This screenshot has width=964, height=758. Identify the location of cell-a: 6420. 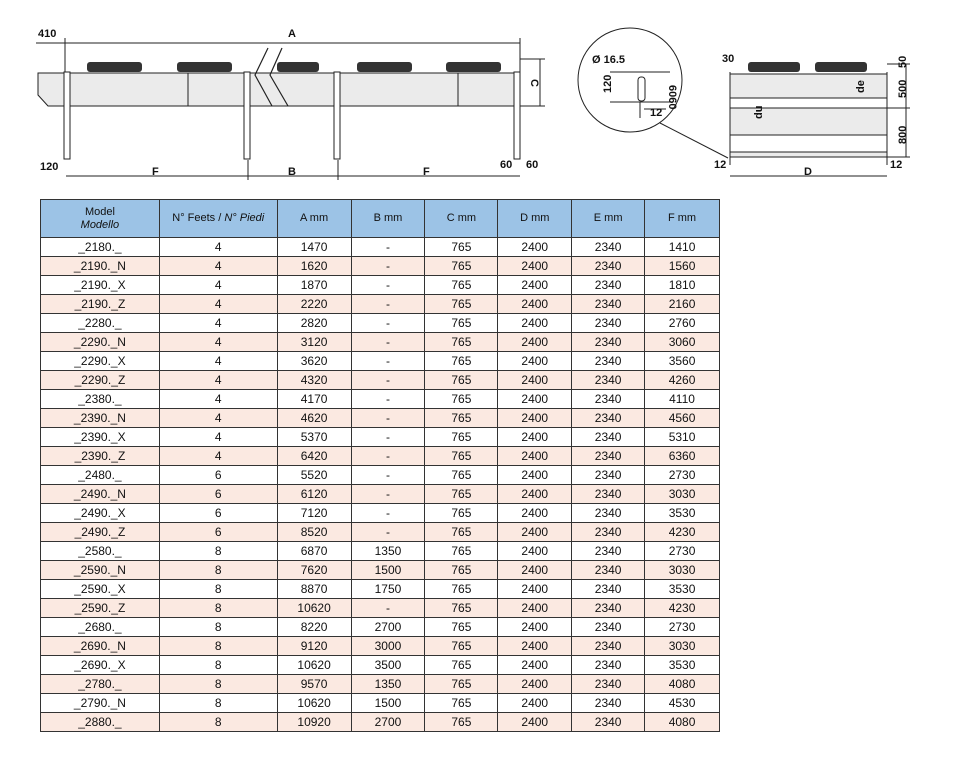
(314, 456).